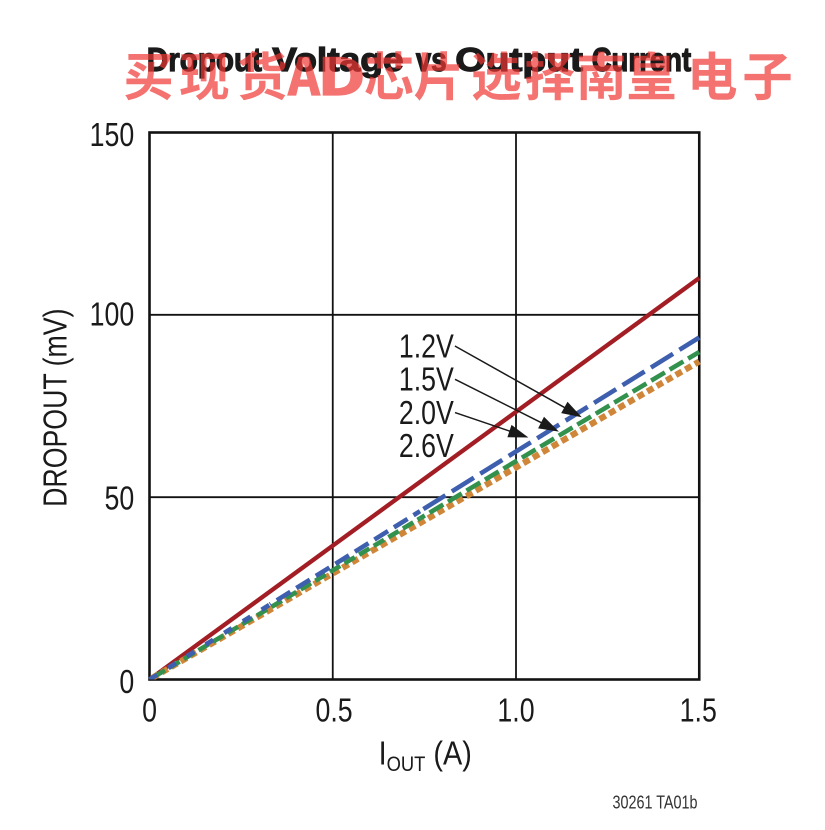 This screenshot has width=825, height=830. I want to click on svg-text: 50, so click(119, 499).